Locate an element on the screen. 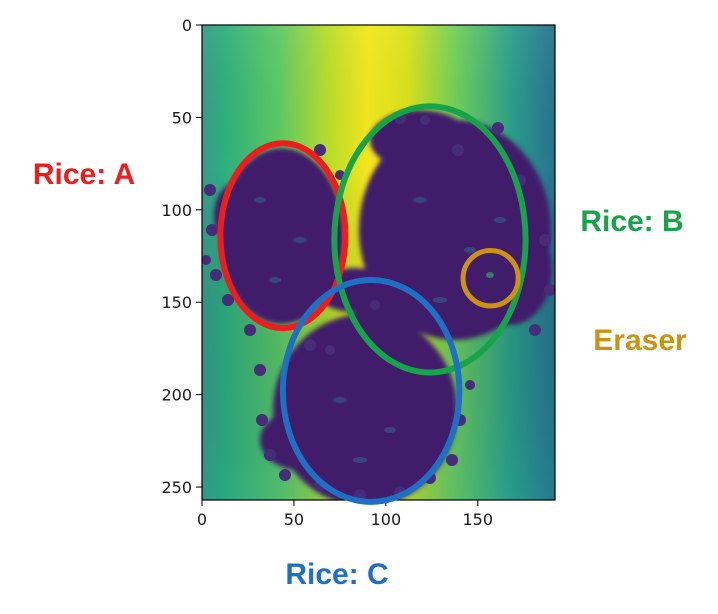 The width and height of the screenshot is (718, 614). annotation-ellipse-rice-c is located at coordinates (371, 391).